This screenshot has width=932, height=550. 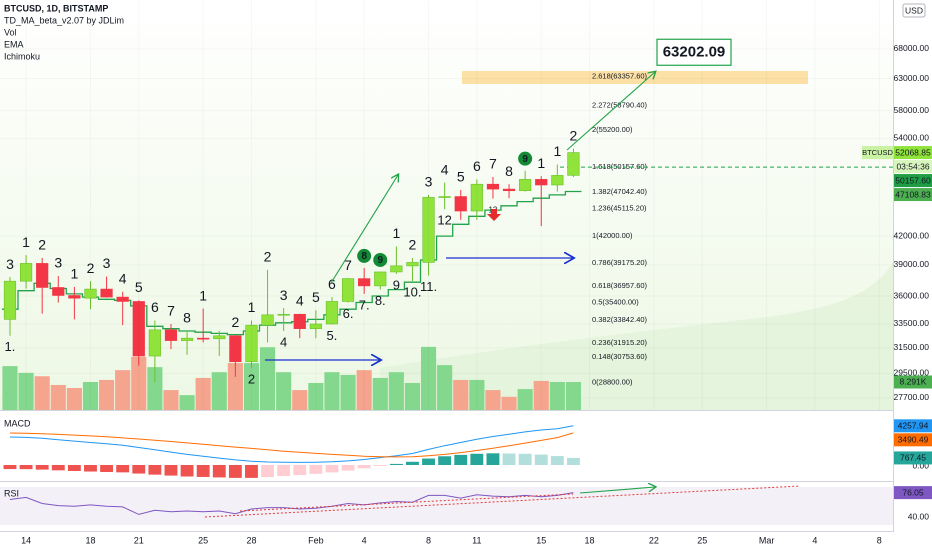 I want to click on price-tag-label: 50157.60, so click(x=913, y=180).